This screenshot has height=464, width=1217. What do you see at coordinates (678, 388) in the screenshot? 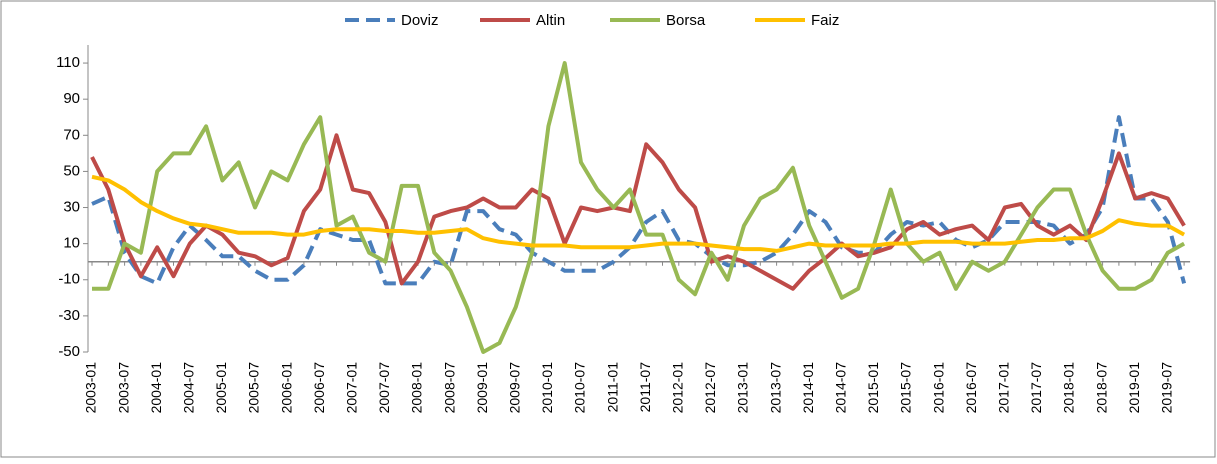
I see `x-tick-label: 2012-01` at bounding box center [678, 388].